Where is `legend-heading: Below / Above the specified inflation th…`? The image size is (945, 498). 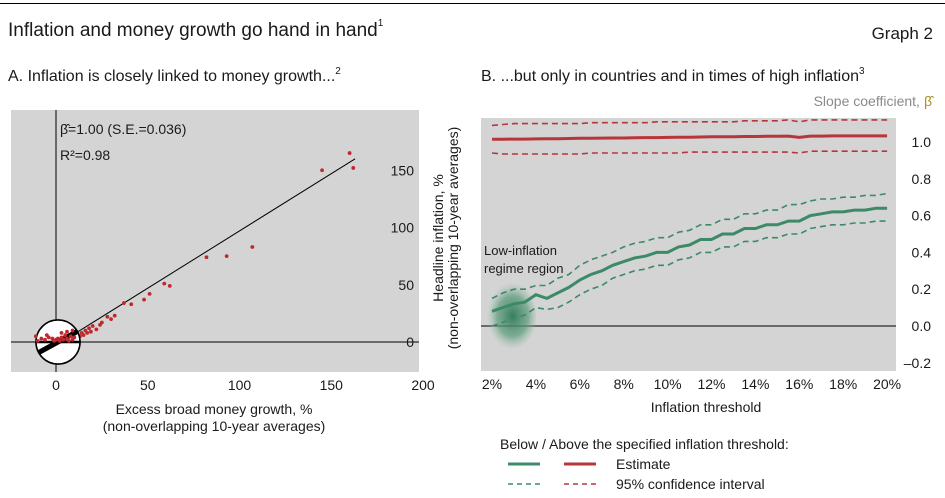 legend-heading: Below / Above the specified inflation th… is located at coordinates (644, 444).